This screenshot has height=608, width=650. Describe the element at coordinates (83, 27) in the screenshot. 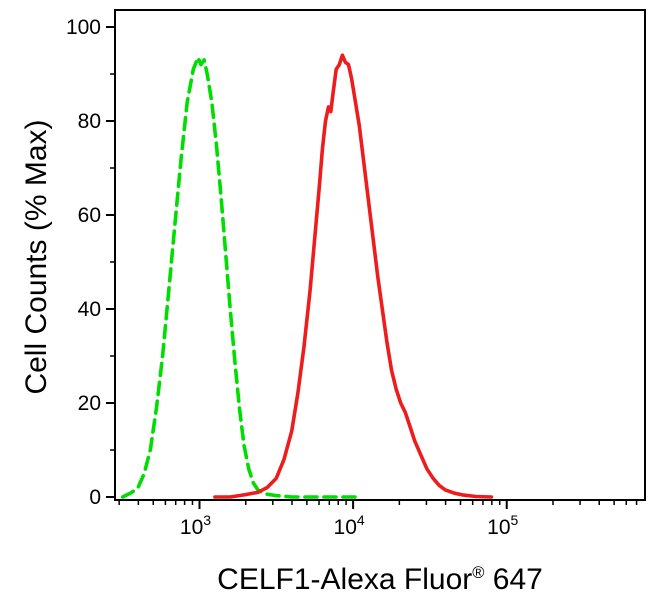

I see `y-tick-label: 100` at that location.